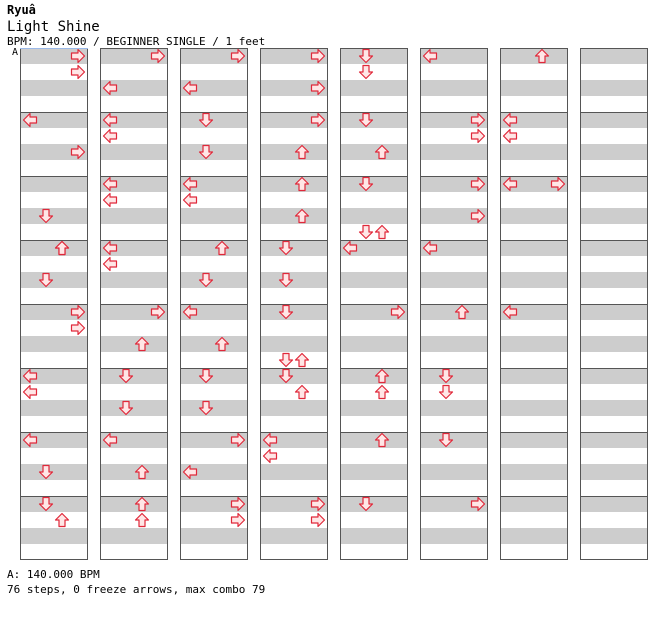  Describe the element at coordinates (136, 589) in the screenshot. I see `chart-summary: 76 steps, 0 freeze arrows, max combo 79` at that location.